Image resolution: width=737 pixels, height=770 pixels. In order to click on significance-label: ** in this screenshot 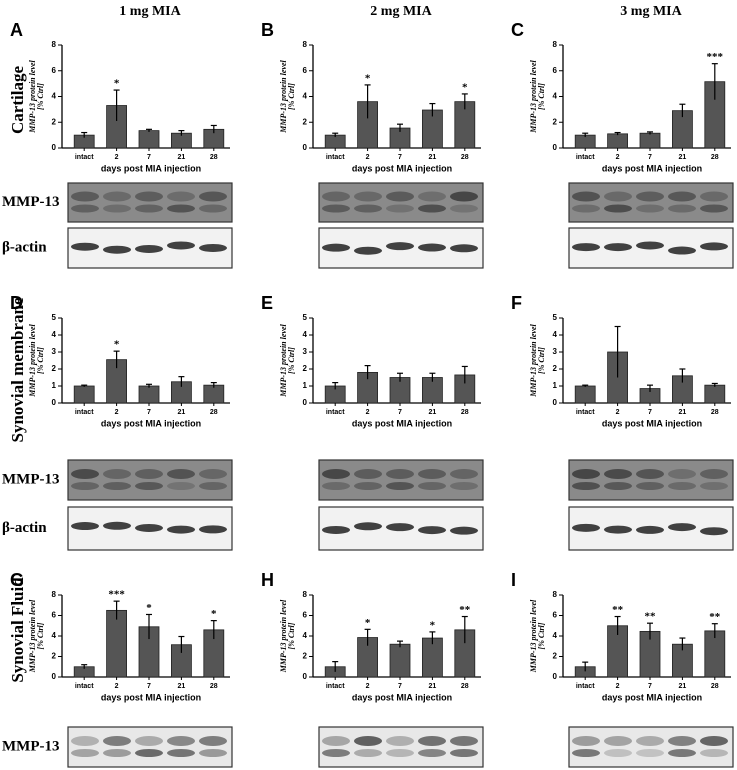, I will do `click(715, 617)`.